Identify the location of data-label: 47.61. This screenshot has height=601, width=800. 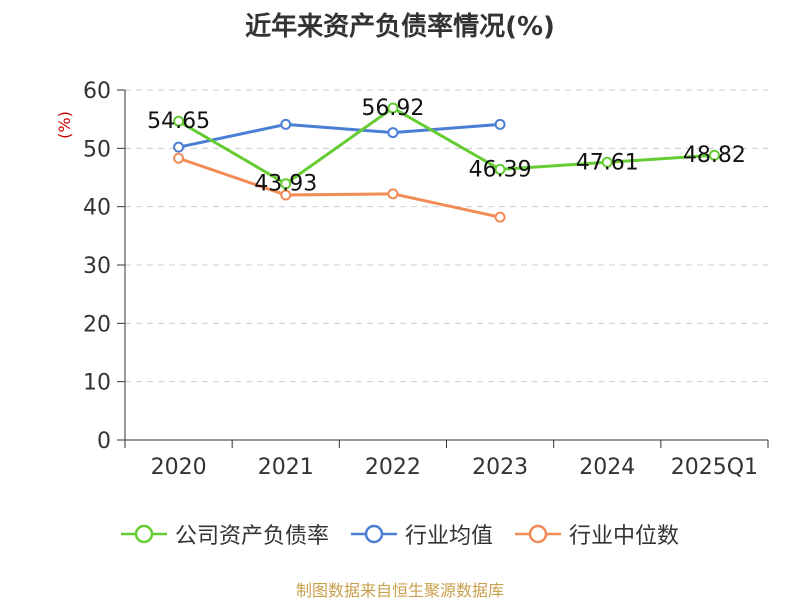
(607, 162).